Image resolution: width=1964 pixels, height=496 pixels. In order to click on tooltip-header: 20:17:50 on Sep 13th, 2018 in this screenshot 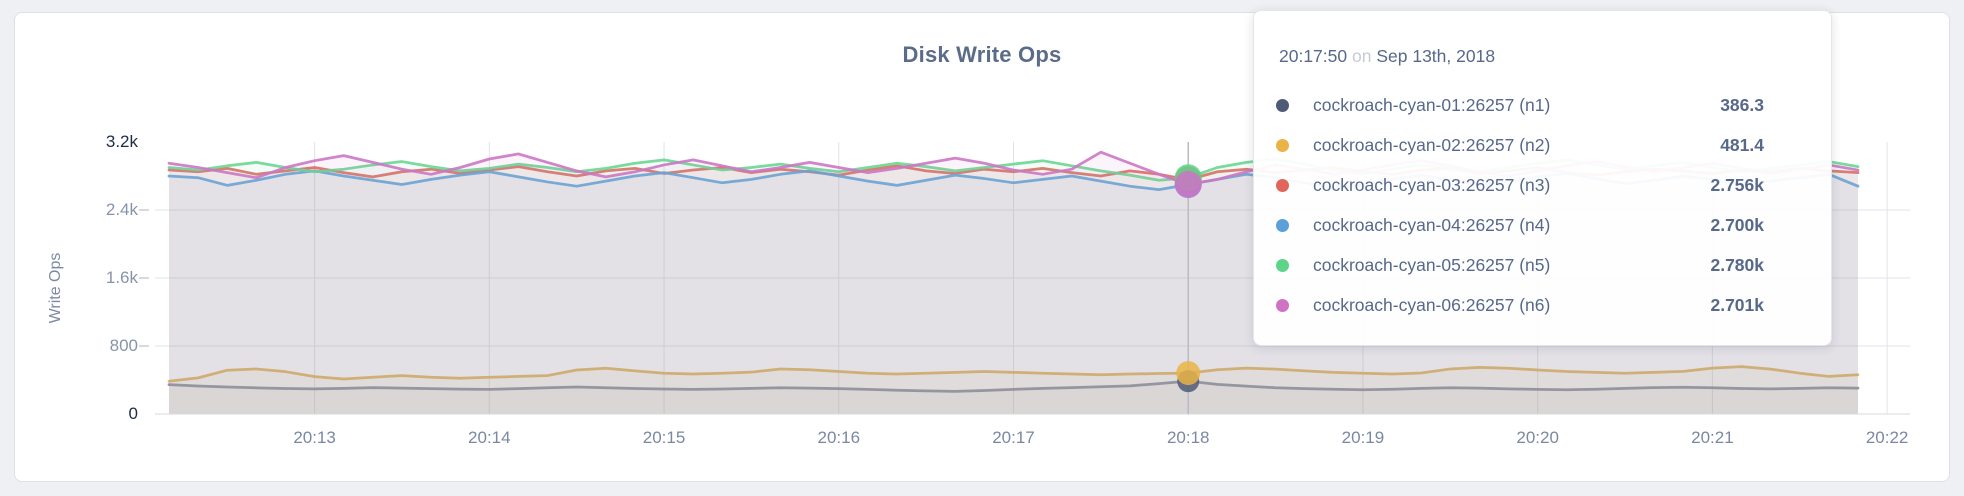, I will do `click(1542, 56)`.